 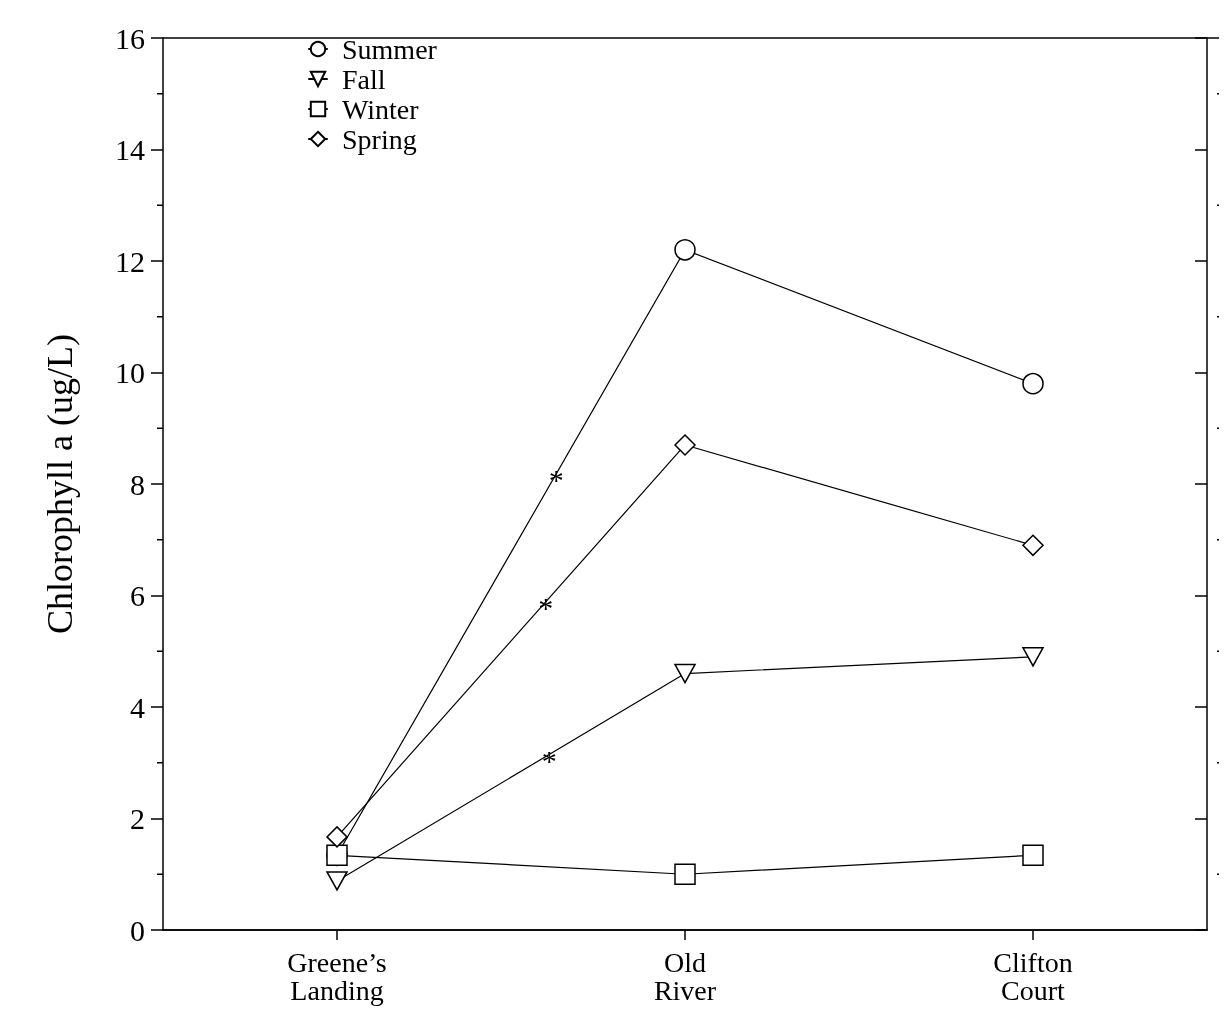 I want to click on y-tick-label: 14, so click(x=130, y=149).